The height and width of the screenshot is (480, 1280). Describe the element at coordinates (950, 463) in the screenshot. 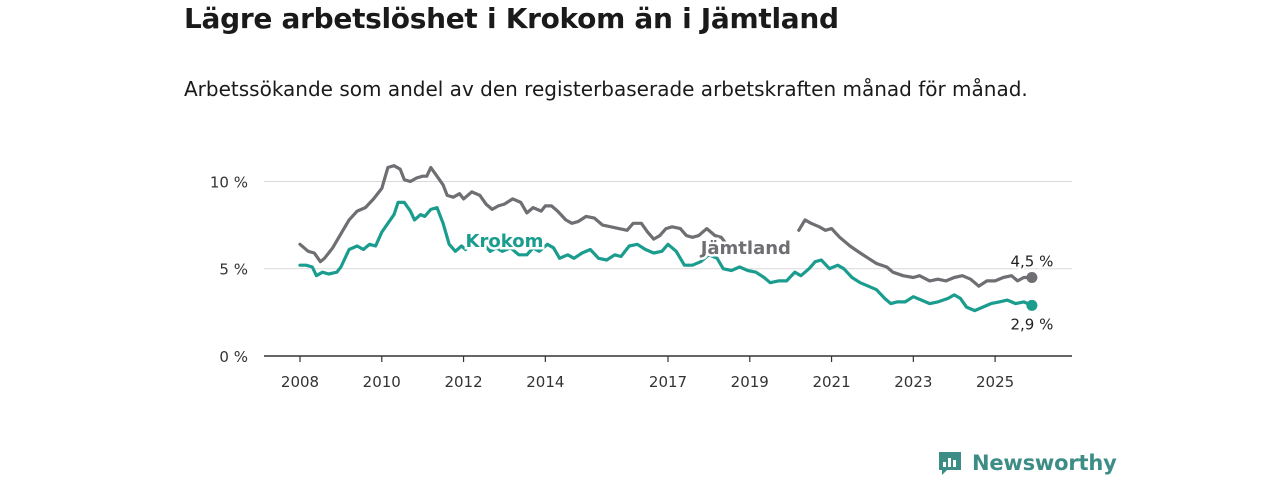

I see `newsworthy-logo-icon` at that location.